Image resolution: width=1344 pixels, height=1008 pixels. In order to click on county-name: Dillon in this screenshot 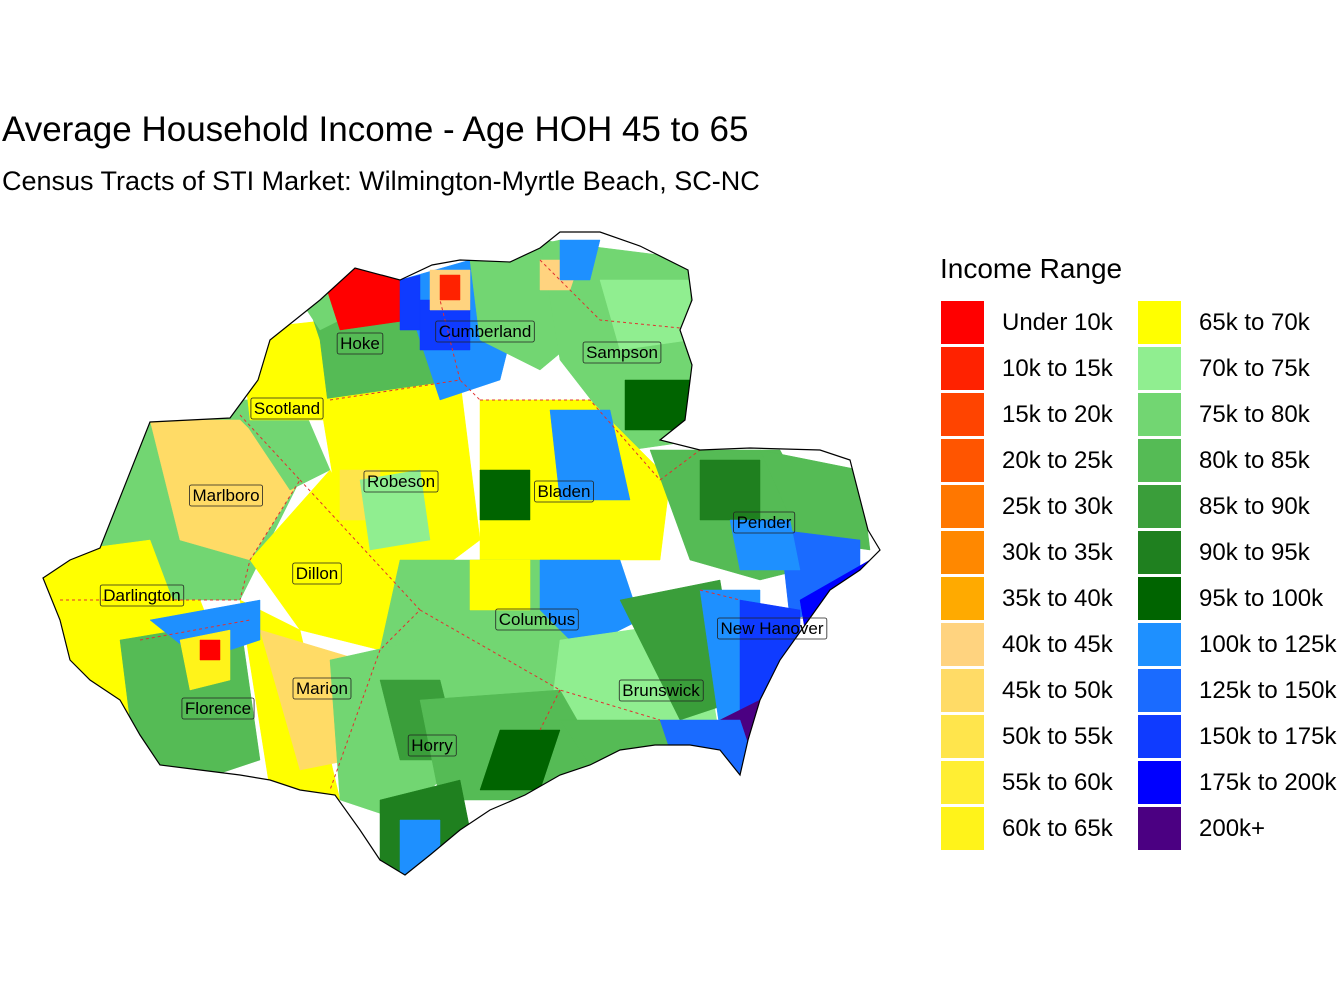, I will do `click(317, 573)`.